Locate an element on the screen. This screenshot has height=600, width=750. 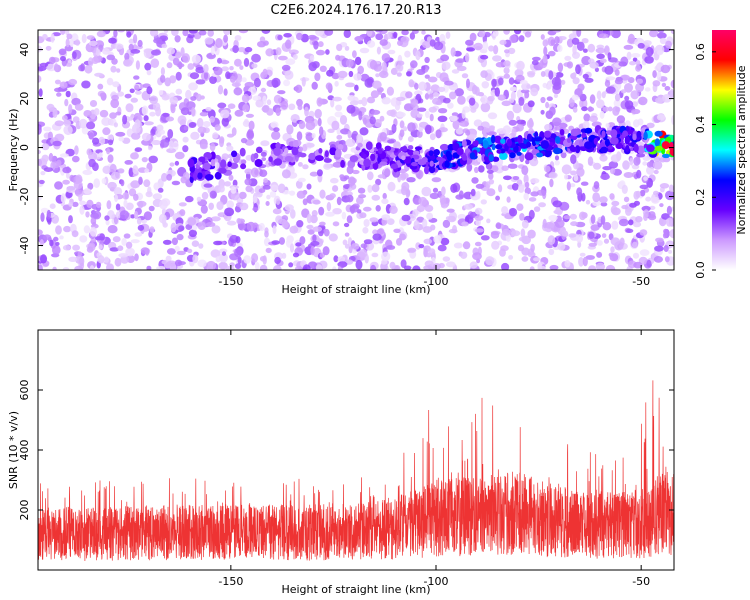
y-tick-label: 0 is located at coordinates (24, 147).